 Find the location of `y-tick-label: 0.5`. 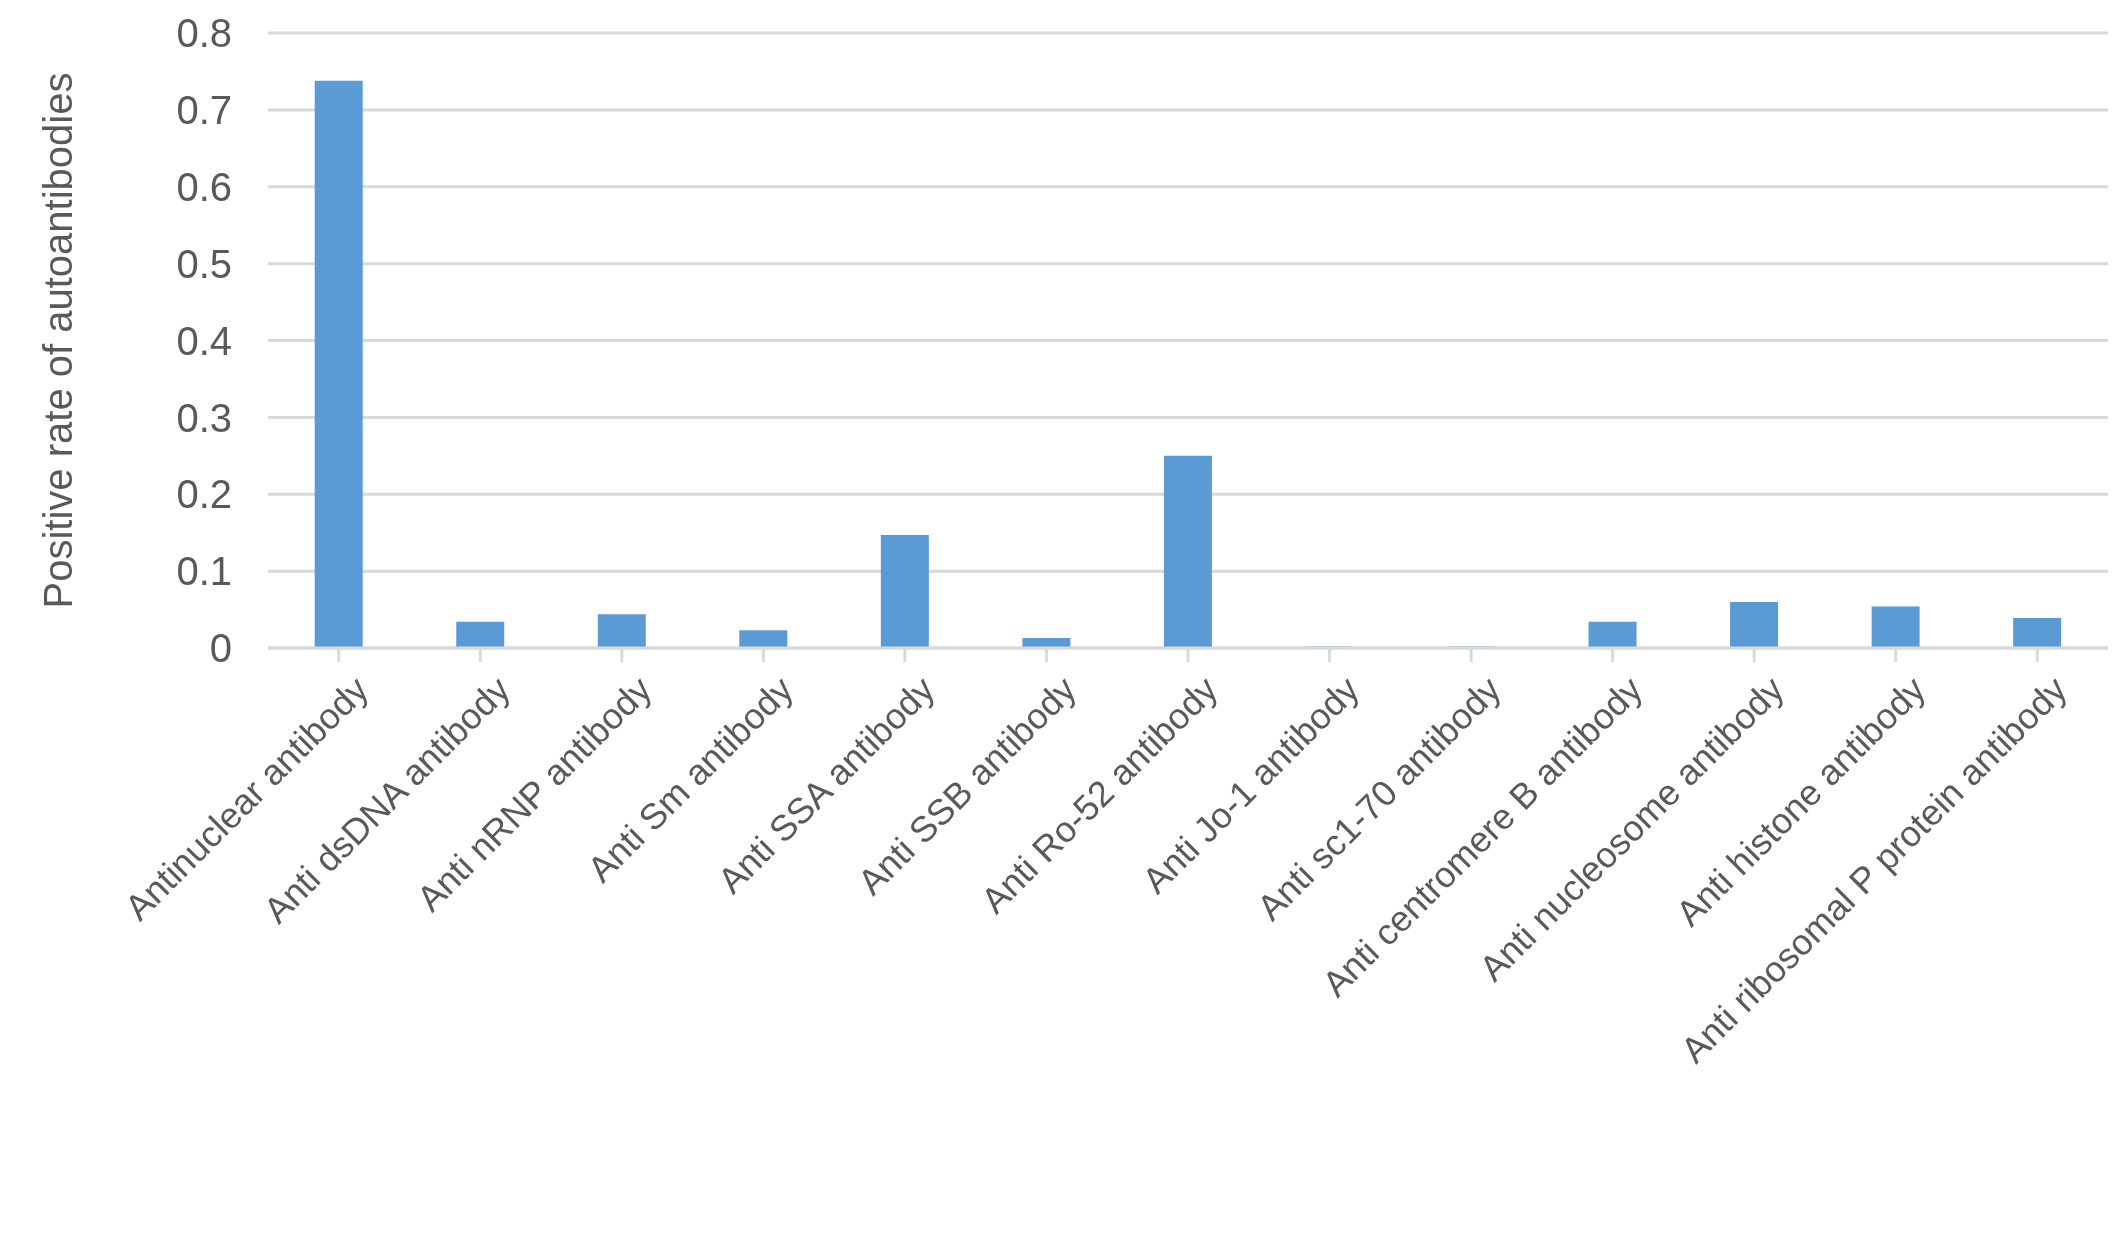

y-tick-label: 0.5 is located at coordinates (204, 263).